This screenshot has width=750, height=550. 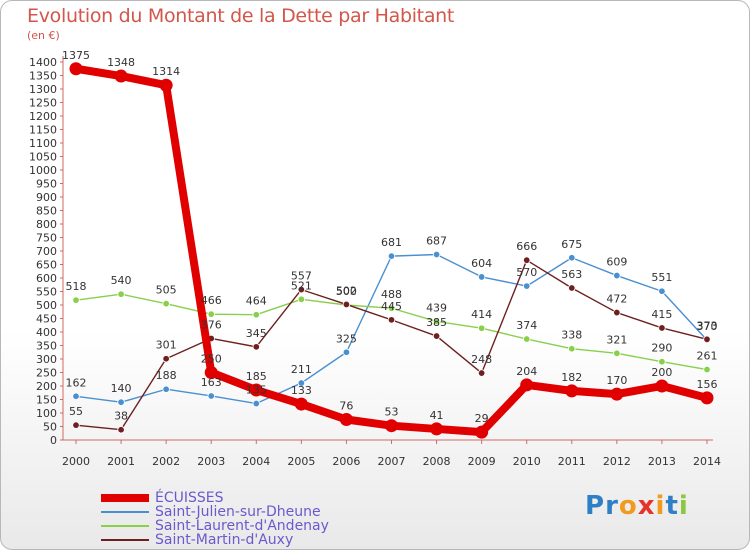 I want to click on data-label-1: 188, so click(x=166, y=375).